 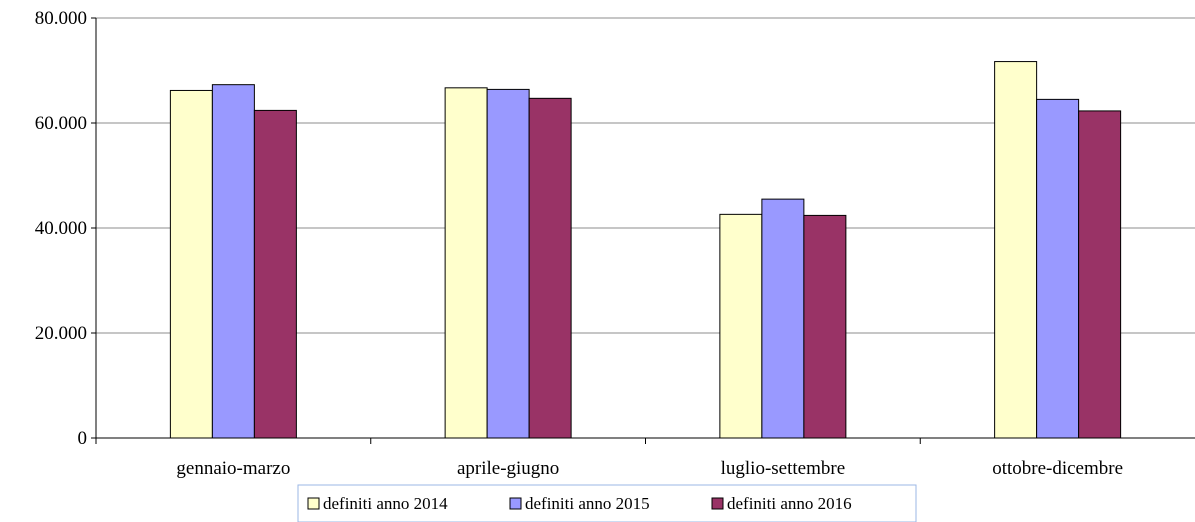 What do you see at coordinates (61, 333) in the screenshot?
I see `y-tick-label: 20.000` at bounding box center [61, 333].